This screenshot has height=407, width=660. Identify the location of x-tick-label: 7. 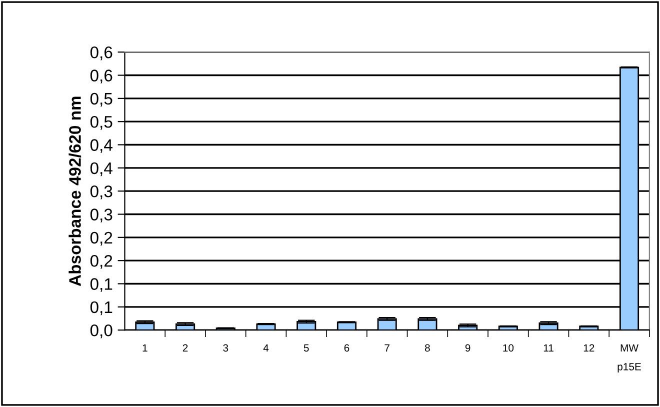
(387, 348).